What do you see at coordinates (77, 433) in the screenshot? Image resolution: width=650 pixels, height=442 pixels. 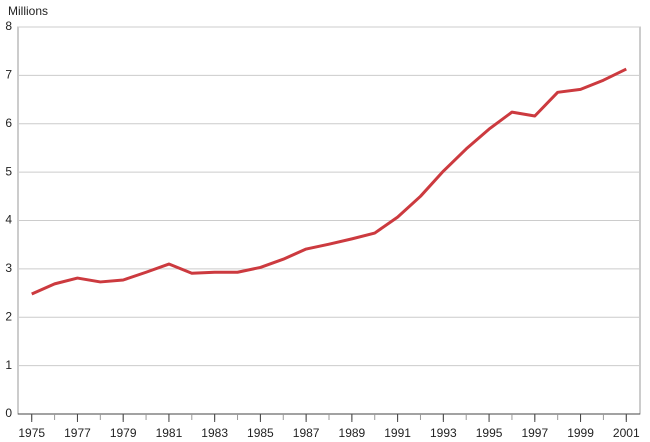 I see `x-tick-label: 1977` at bounding box center [77, 433].